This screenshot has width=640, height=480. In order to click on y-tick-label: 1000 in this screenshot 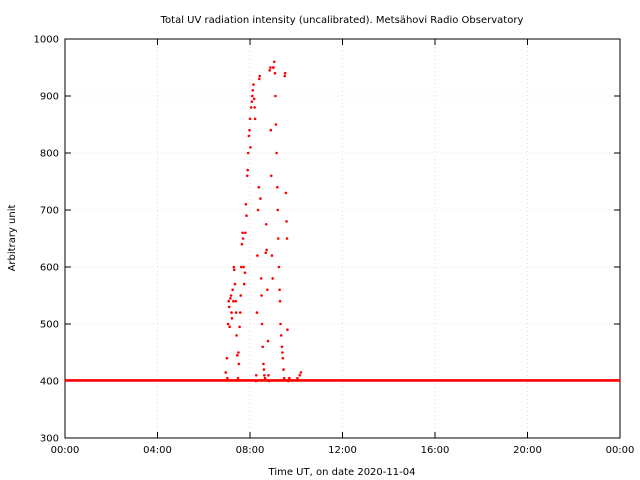, I will do `click(46, 40)`.